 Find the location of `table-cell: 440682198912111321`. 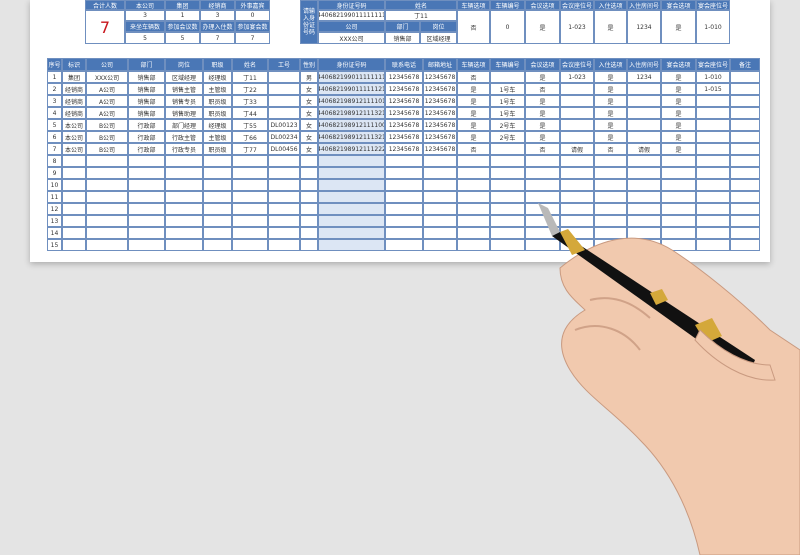

table-cell: 440682198912111321 is located at coordinates (351, 137).